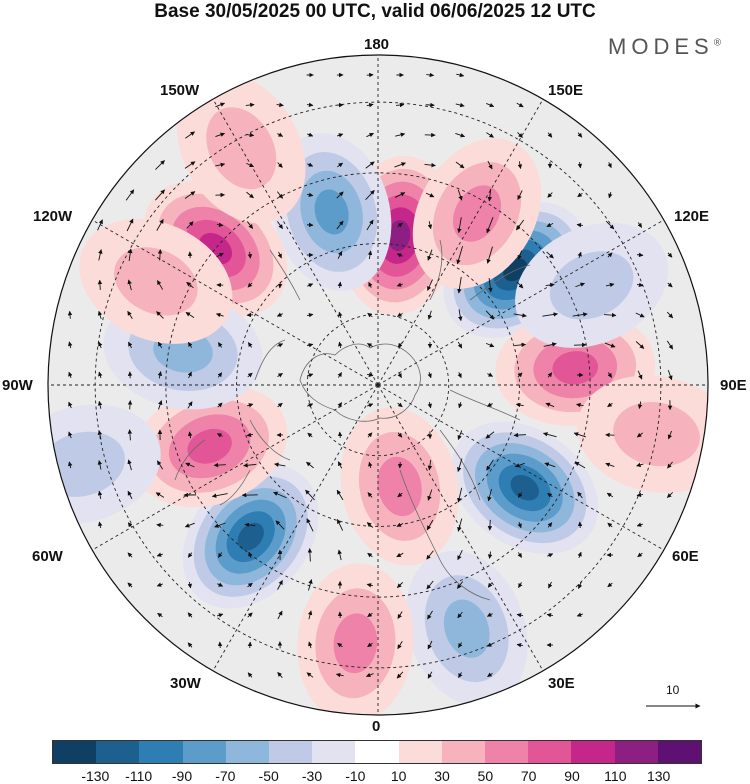  I want to click on label-30w: 30W, so click(185, 683).